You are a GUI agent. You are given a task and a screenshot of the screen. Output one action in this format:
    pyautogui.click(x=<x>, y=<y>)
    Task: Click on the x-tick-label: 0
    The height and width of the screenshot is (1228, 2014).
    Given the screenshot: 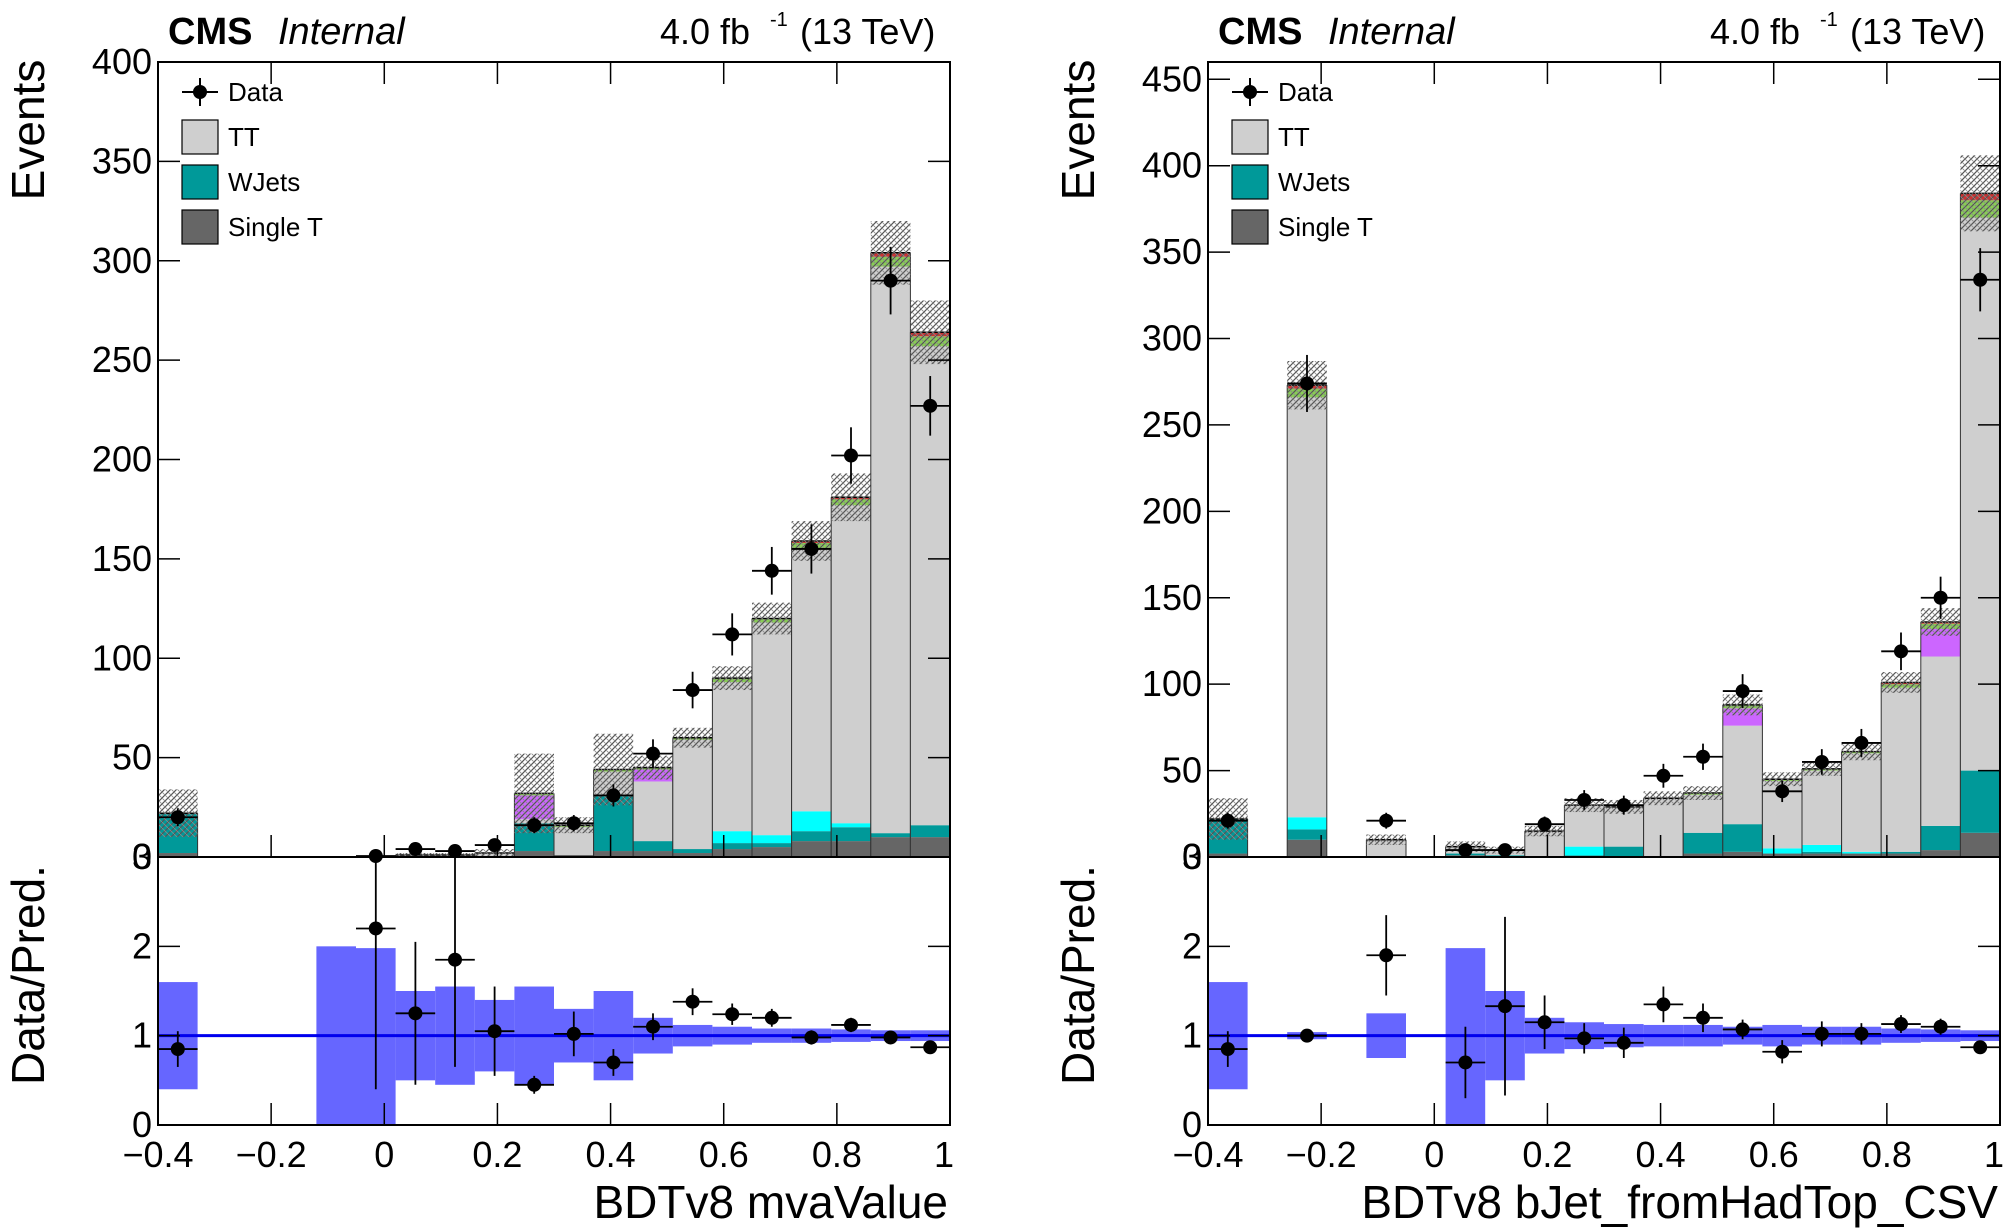 What is the action you would take?
    pyautogui.click(x=384, y=1154)
    